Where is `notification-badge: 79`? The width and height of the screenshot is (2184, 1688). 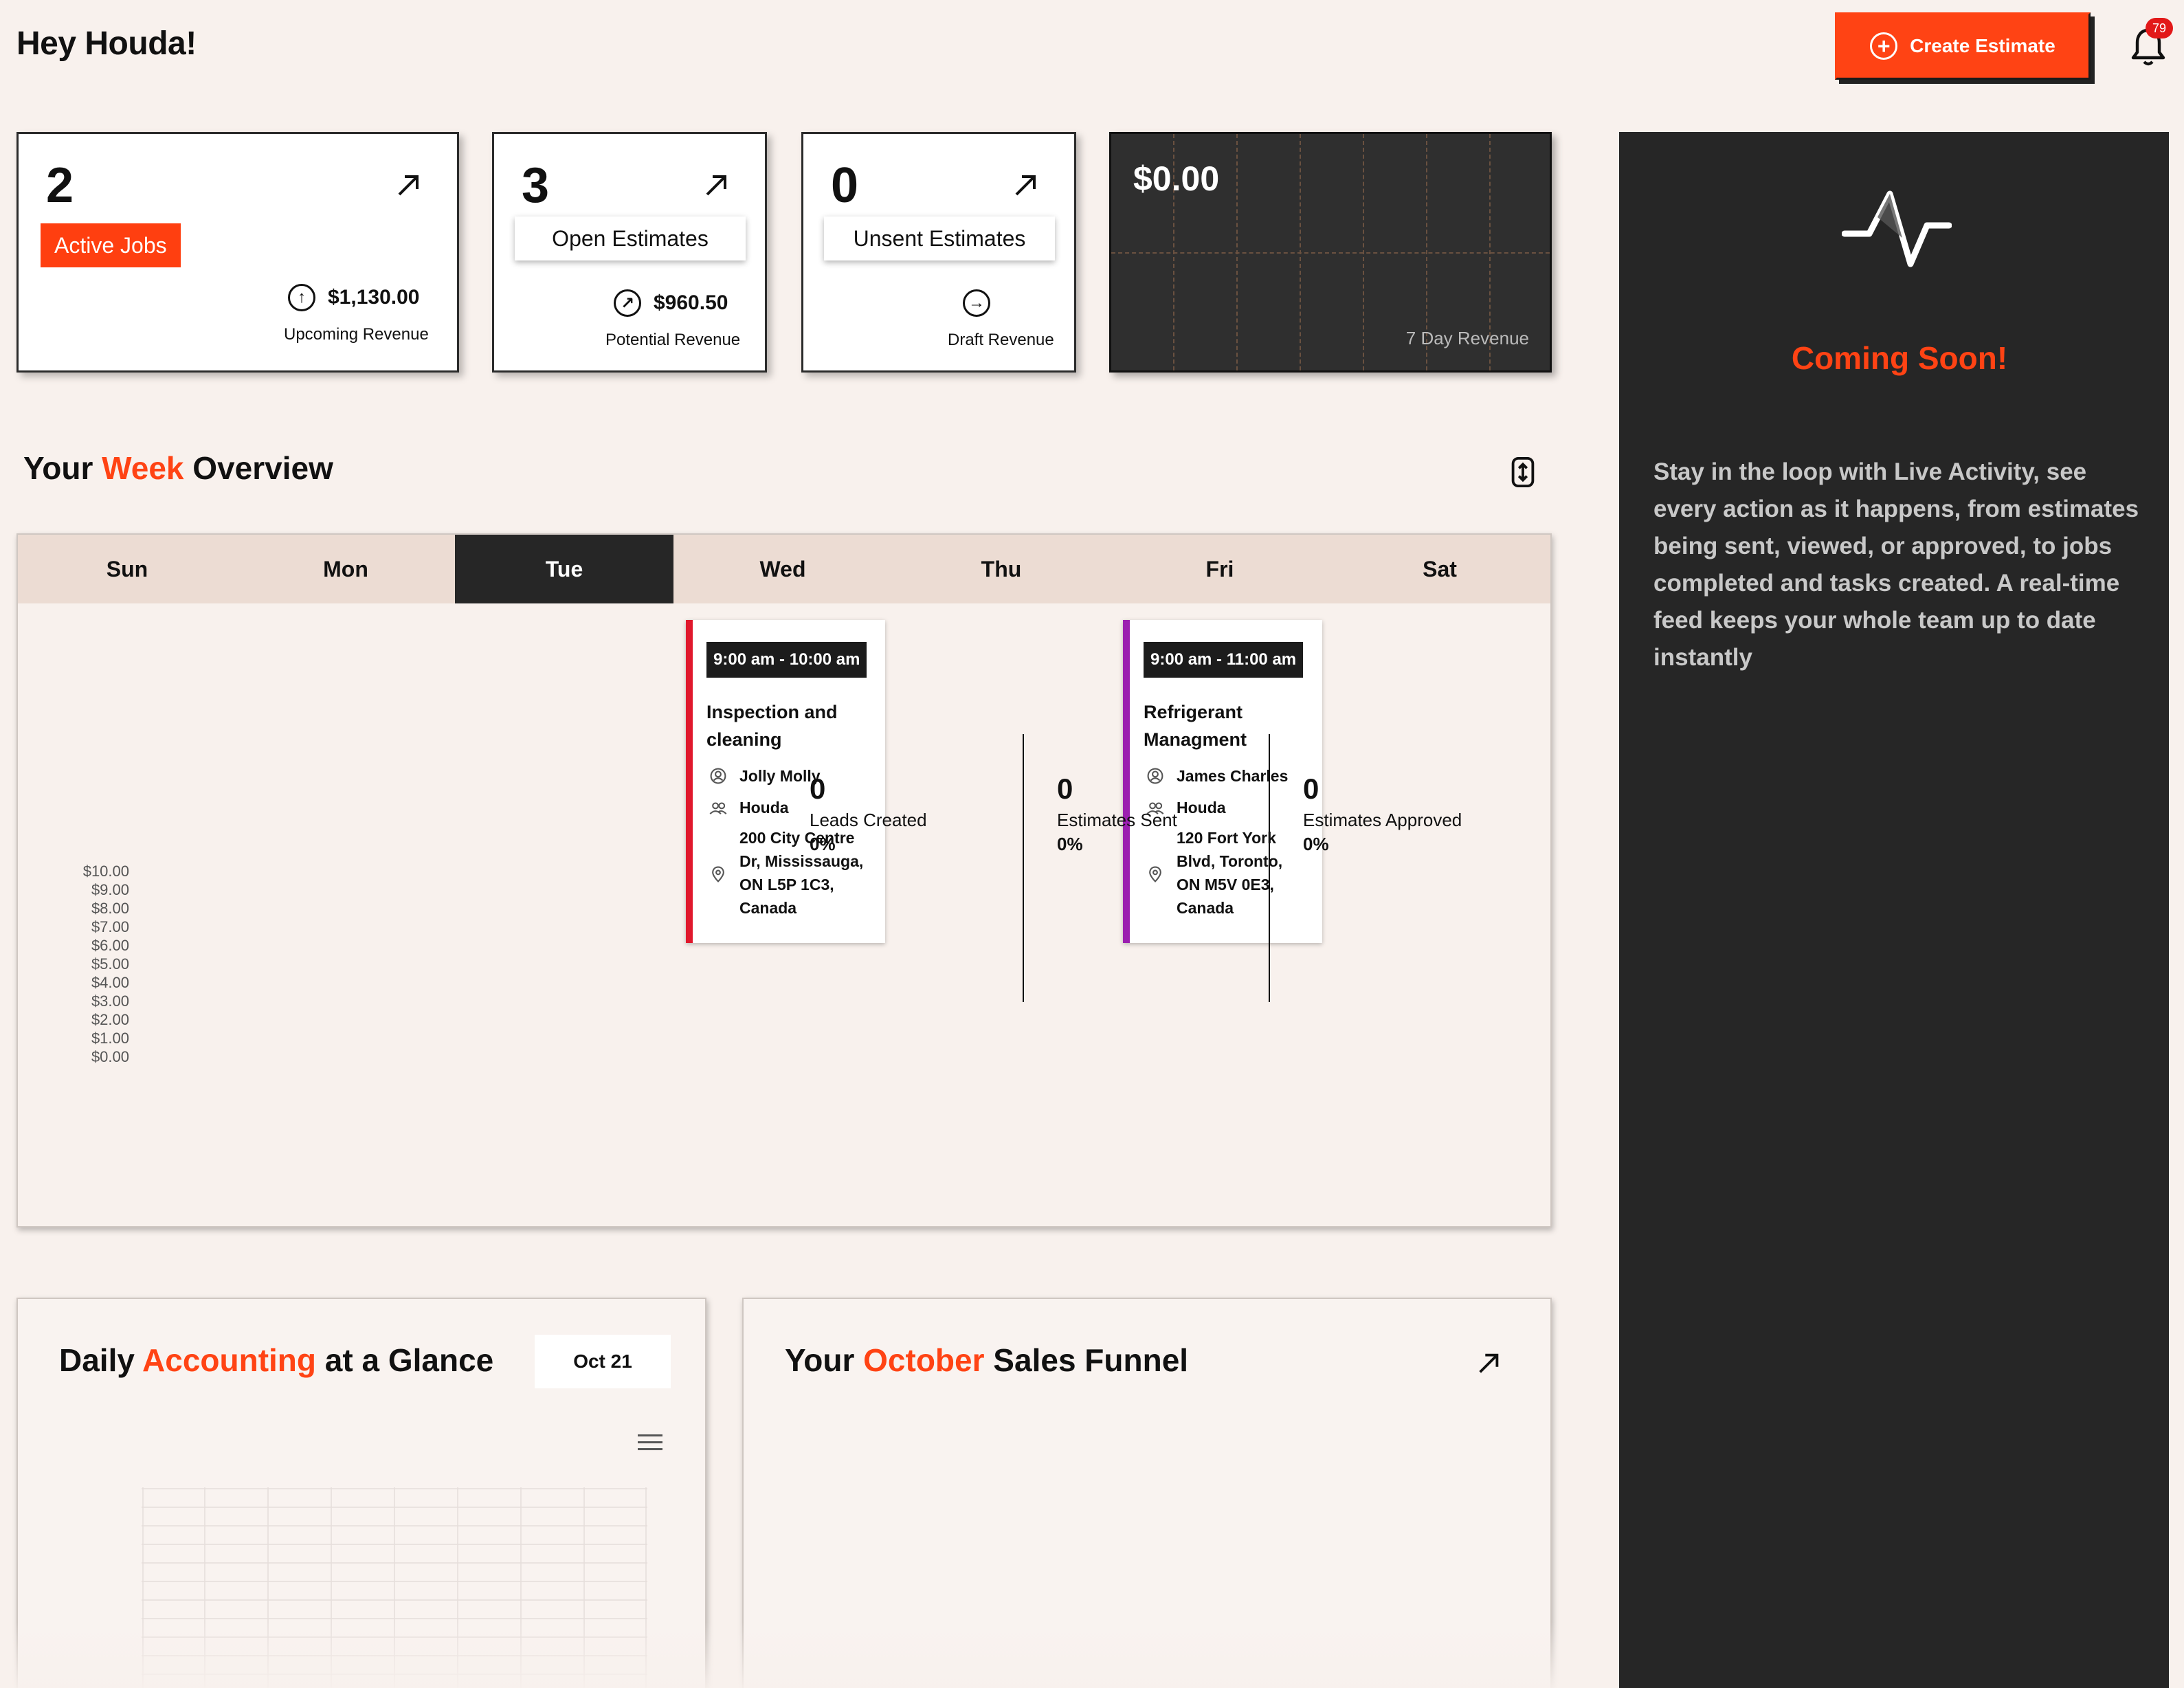 notification-badge: 79 is located at coordinates (2159, 28).